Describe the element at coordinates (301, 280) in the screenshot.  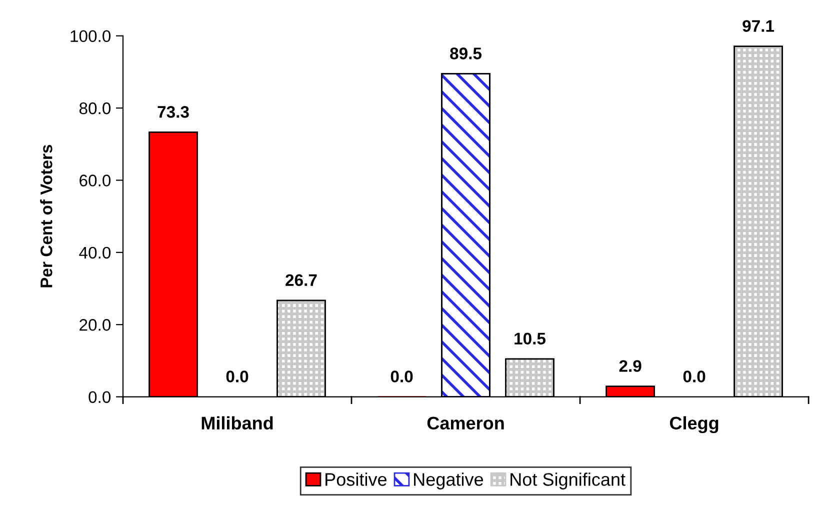
I see `data-label: 26.7` at that location.